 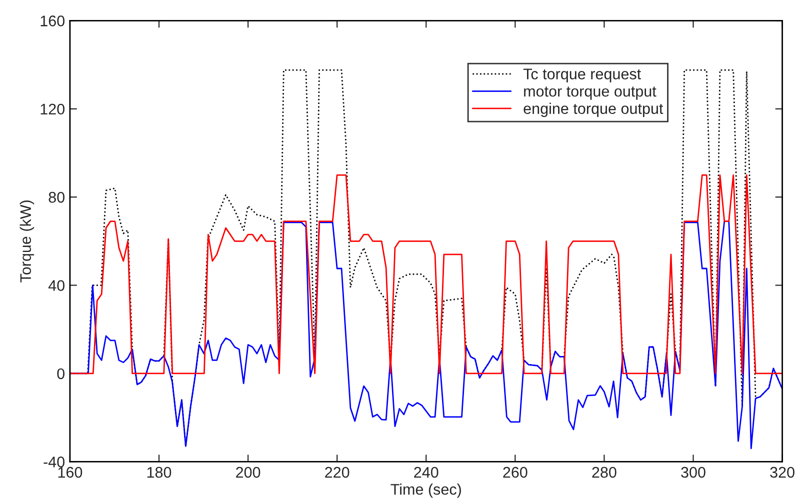 What do you see at coordinates (515, 472) in the screenshot?
I see `x-tick-label: 260` at bounding box center [515, 472].